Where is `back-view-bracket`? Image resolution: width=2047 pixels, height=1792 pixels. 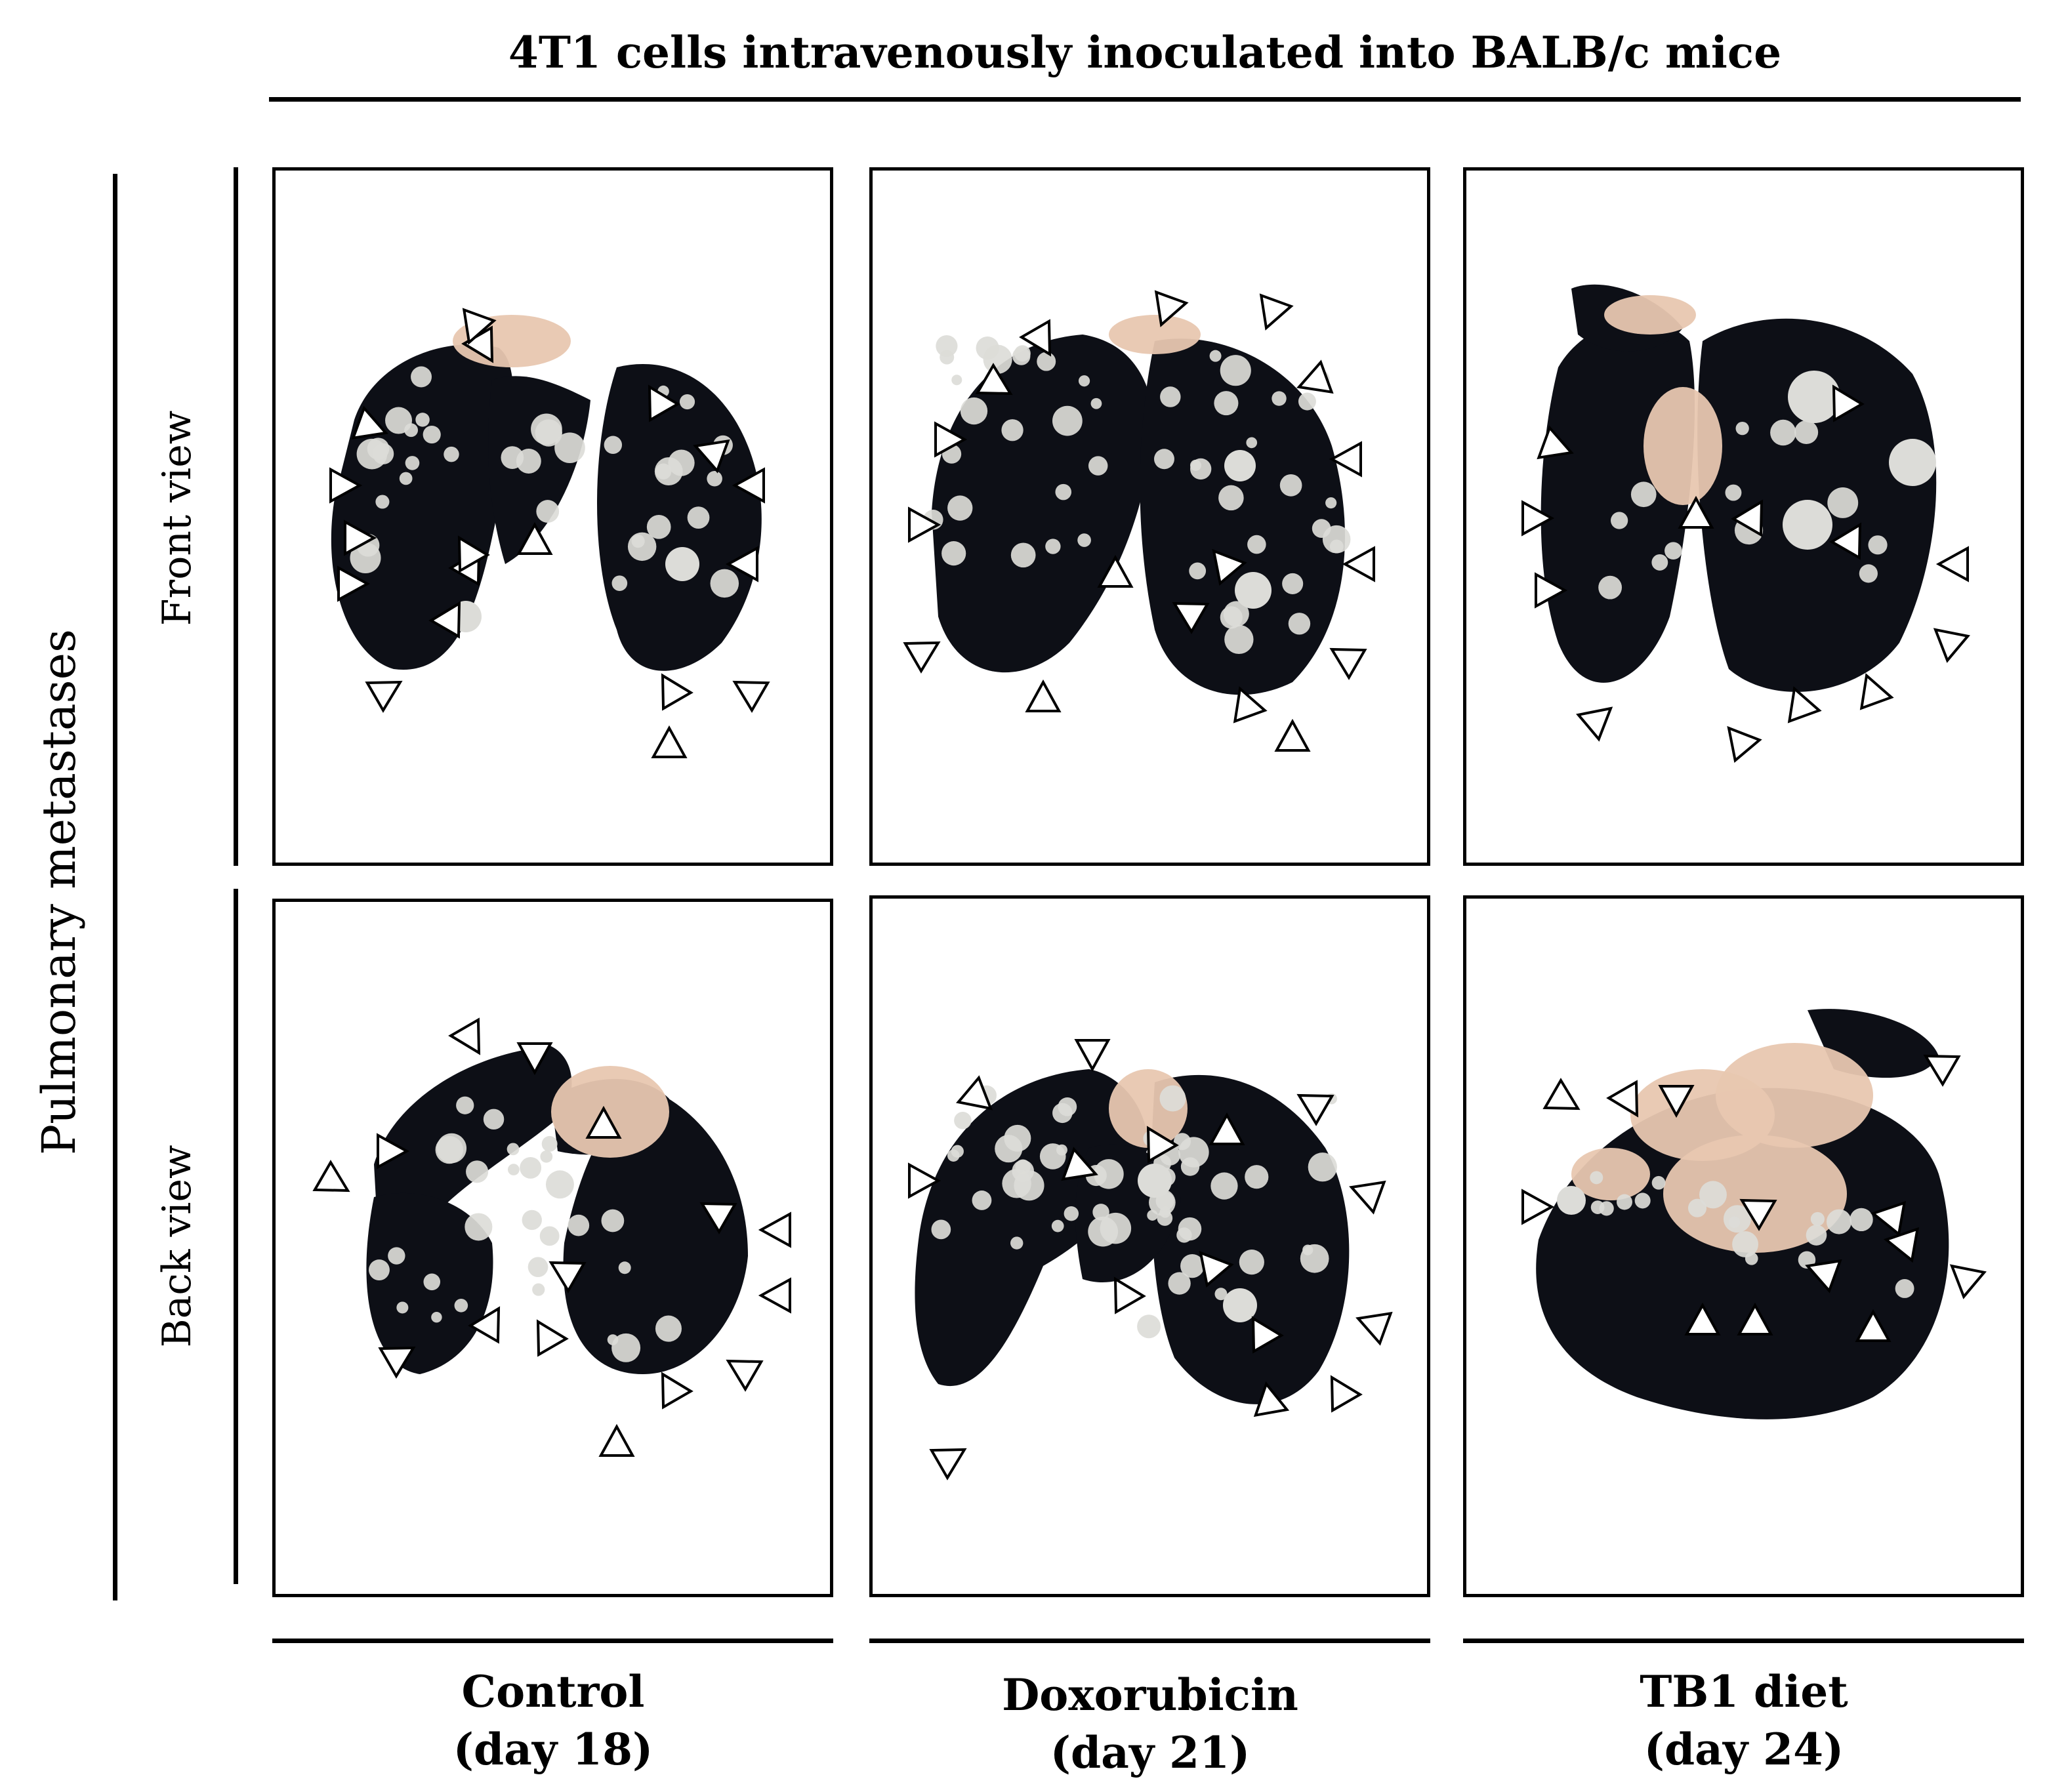
back-view-bracket is located at coordinates (236, 1236).